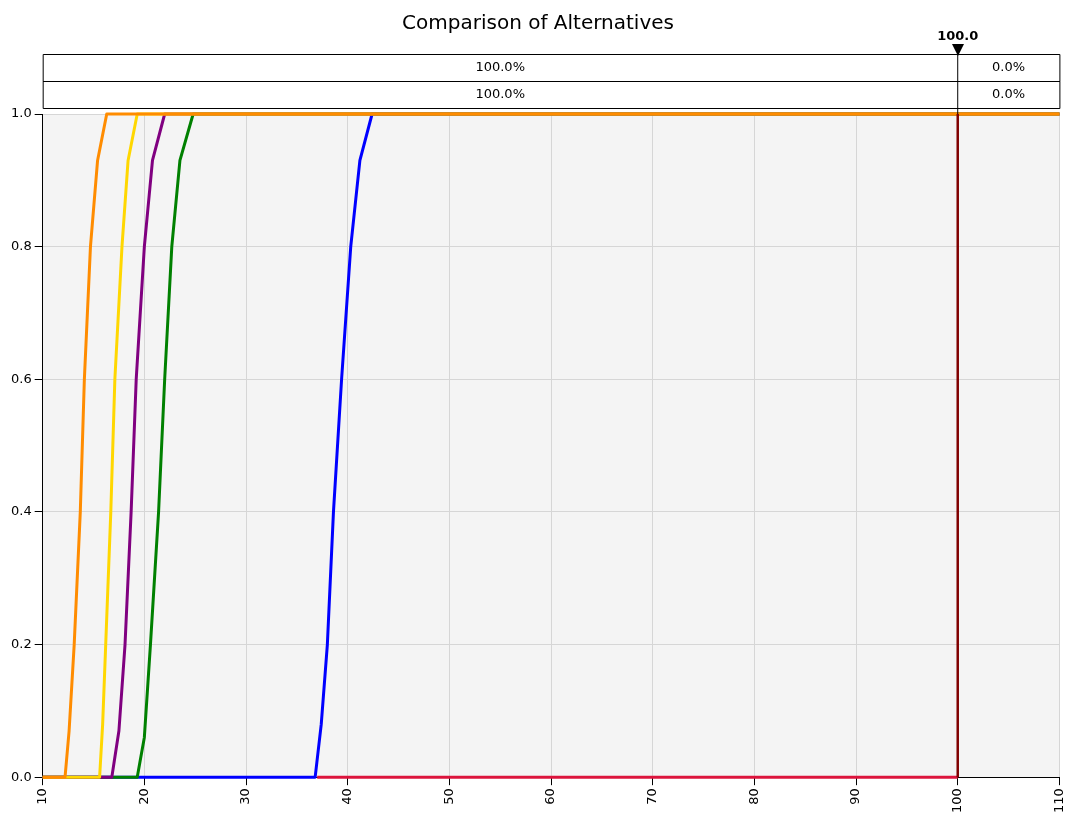 The image size is (1086, 824). I want to click on x-tick-label: 10, so click(42, 796).